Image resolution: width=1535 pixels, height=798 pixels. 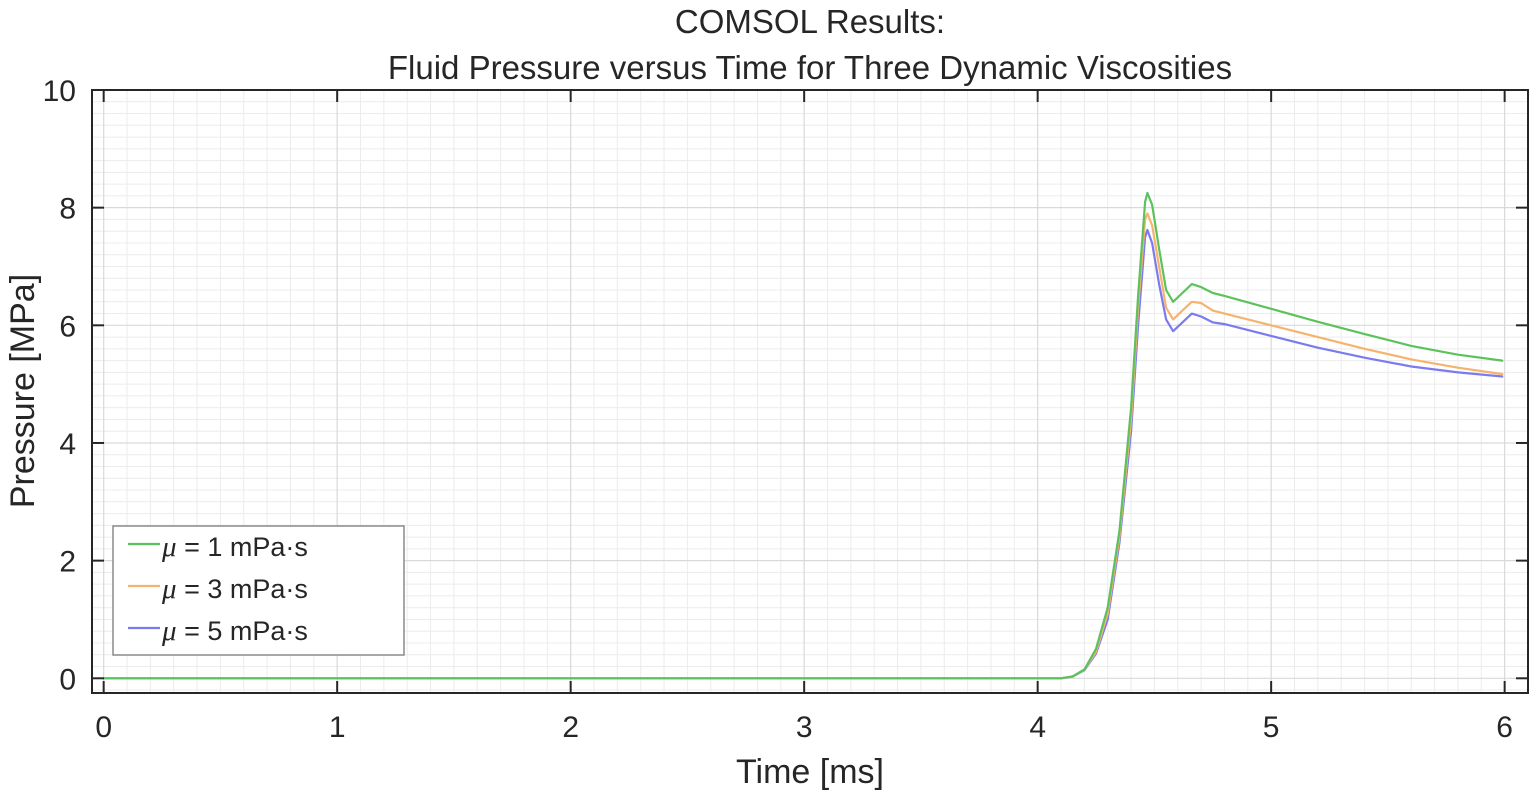 I want to click on legend-box, so click(x=258, y=590).